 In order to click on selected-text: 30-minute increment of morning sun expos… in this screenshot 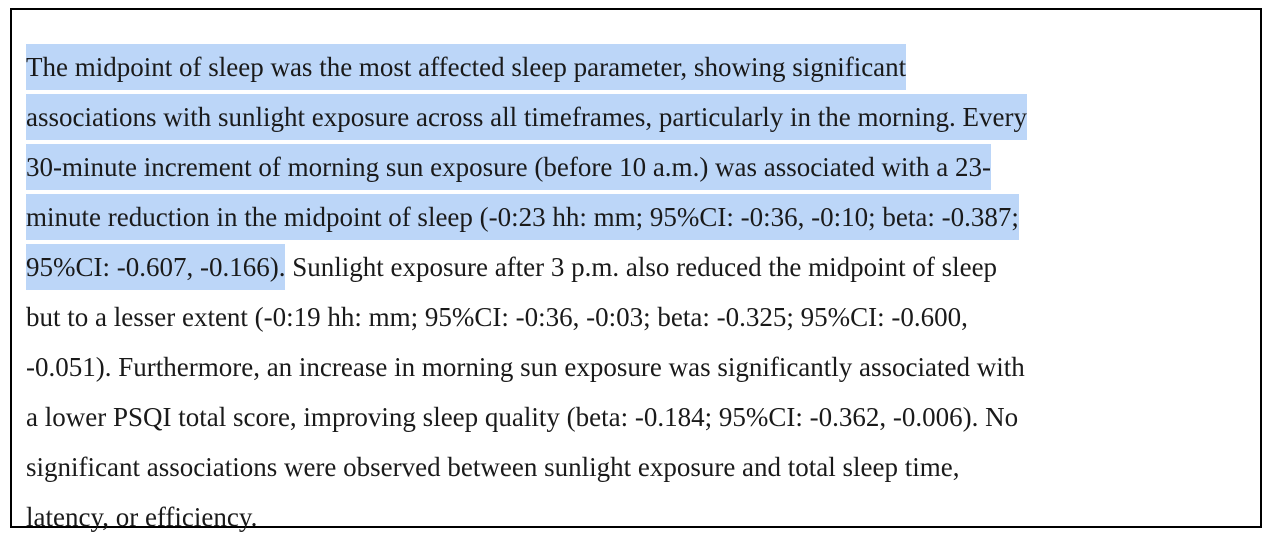, I will do `click(508, 167)`.